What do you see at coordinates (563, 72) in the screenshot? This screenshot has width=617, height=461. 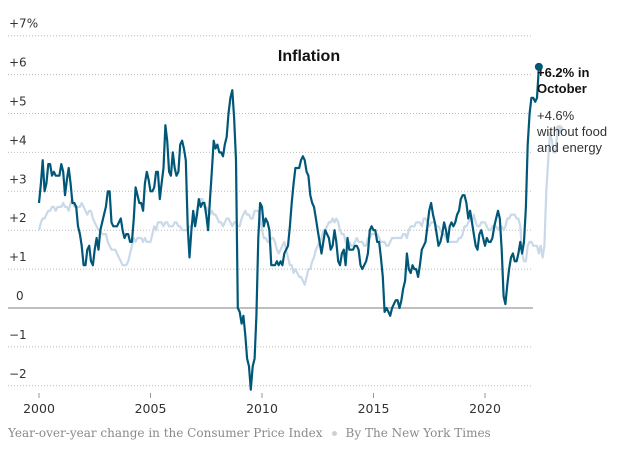 I see `cpi-annotation-line1: +6.2% in` at bounding box center [563, 72].